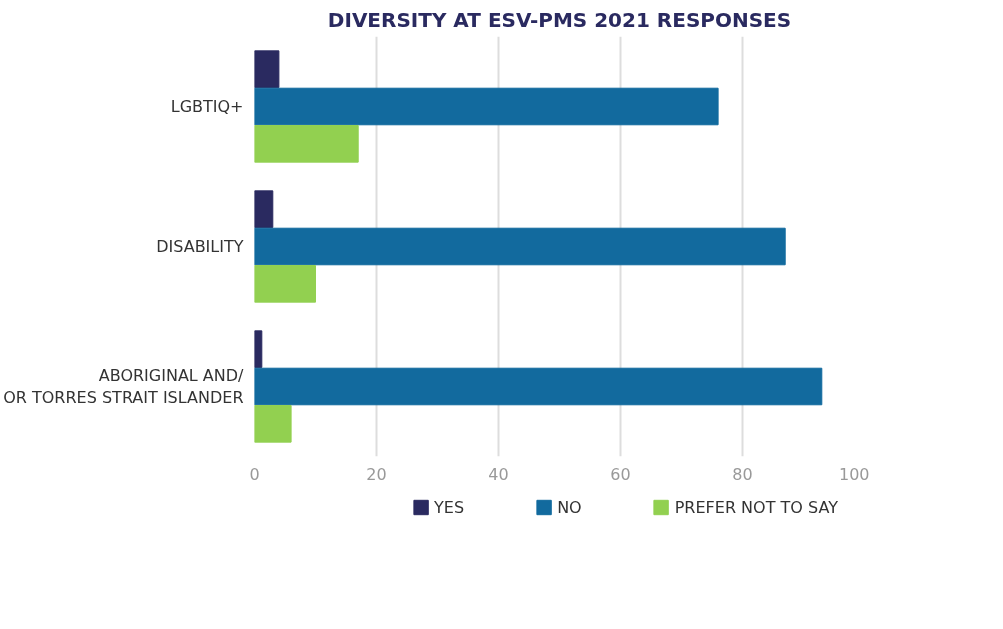 This screenshot has width=1003, height=629. What do you see at coordinates (254, 474) in the screenshot?
I see `x-tick-label: 0` at bounding box center [254, 474].